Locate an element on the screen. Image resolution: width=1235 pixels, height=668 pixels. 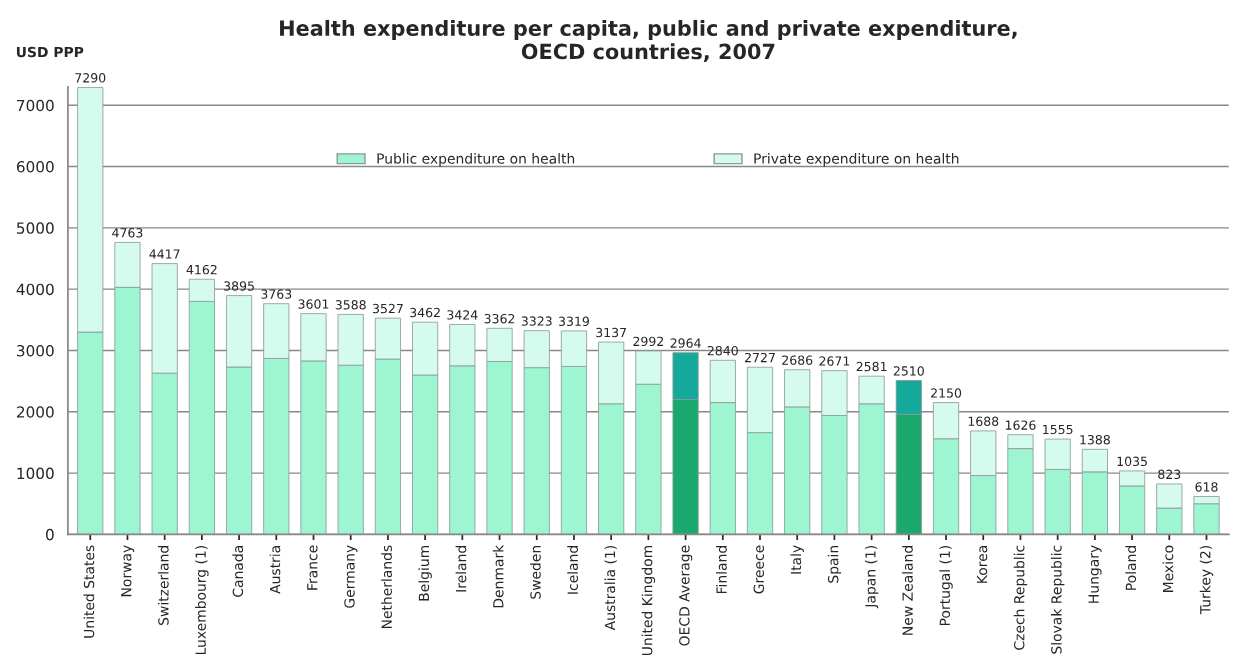
x-tick-label: France is located at coordinates (312, 567).